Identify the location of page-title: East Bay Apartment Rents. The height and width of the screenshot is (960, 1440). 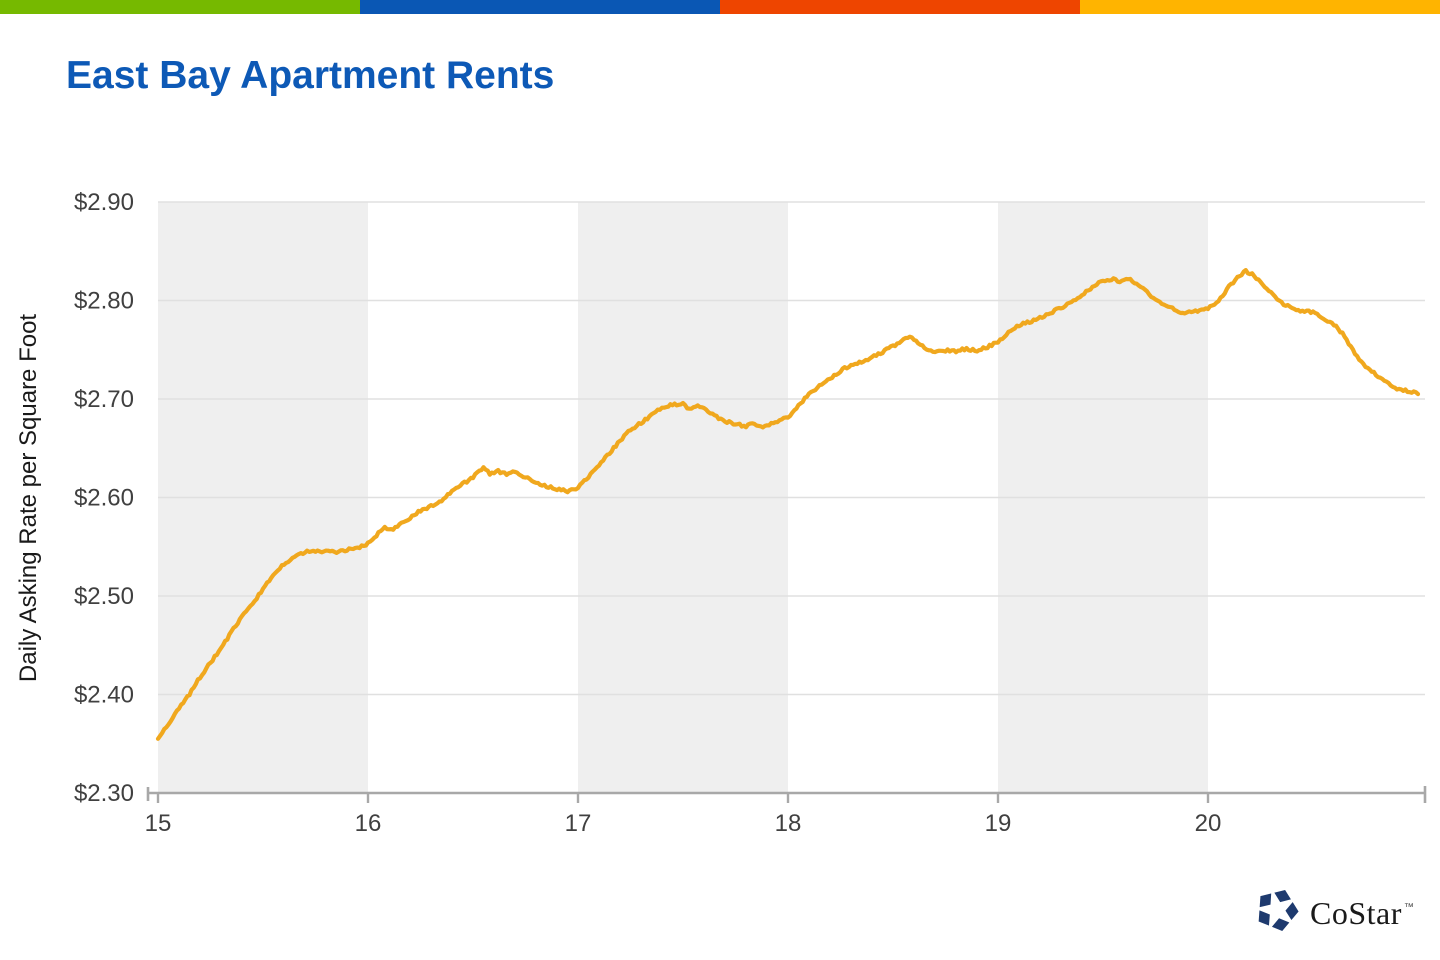
(310, 75).